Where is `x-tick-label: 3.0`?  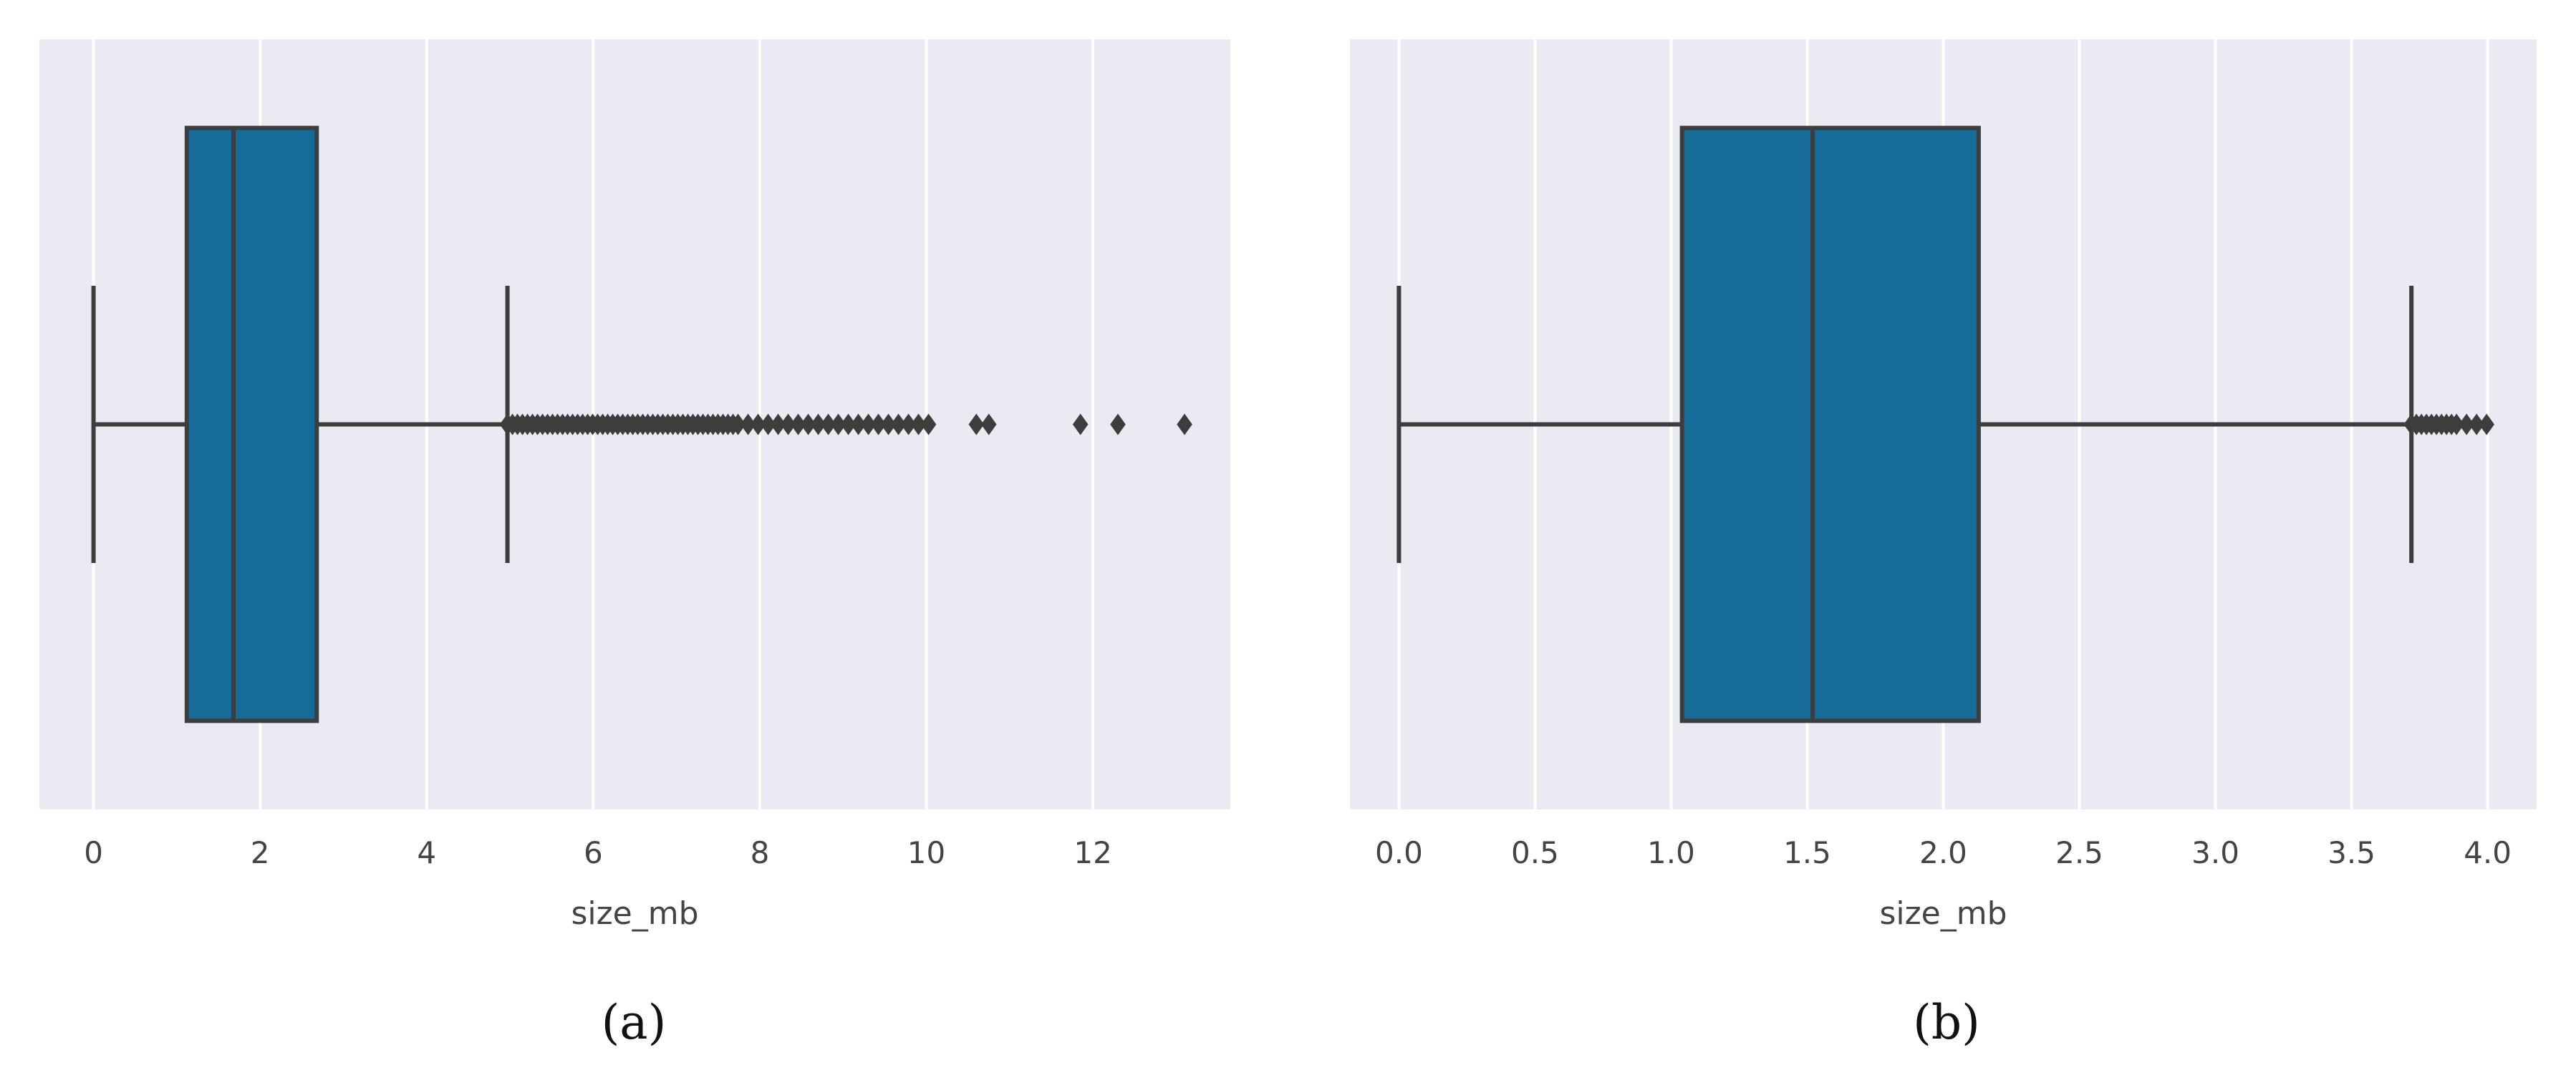 x-tick-label: 3.0 is located at coordinates (2215, 852).